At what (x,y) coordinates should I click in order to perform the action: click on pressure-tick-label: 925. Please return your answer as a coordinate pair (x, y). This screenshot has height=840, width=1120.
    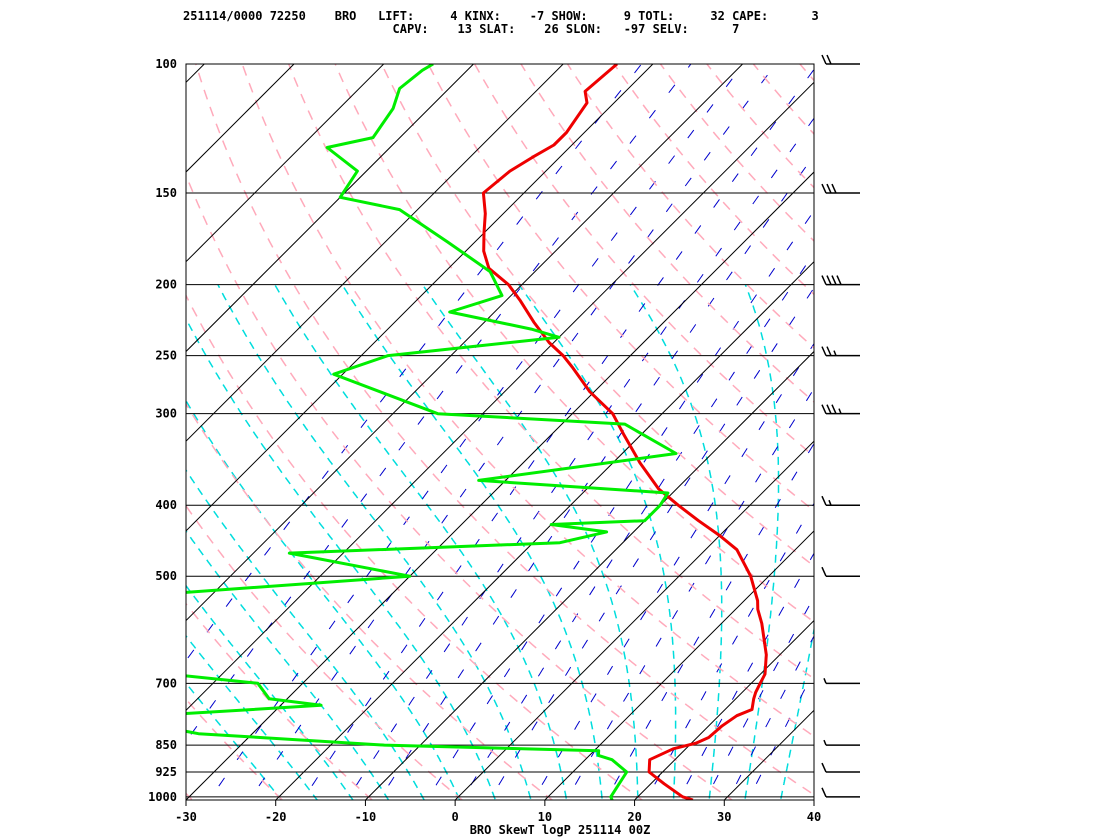
    Looking at the image, I should click on (166, 772).